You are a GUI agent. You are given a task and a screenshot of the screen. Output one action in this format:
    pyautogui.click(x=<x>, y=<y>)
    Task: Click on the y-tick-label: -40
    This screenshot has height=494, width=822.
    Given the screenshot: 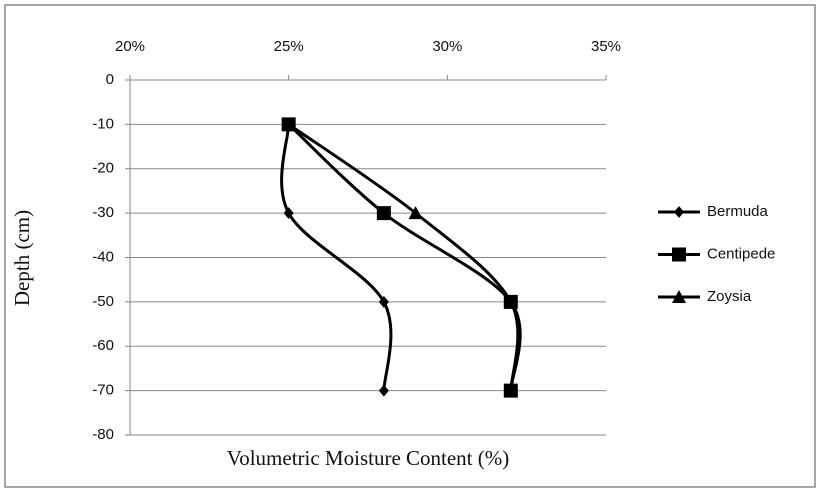 What is the action you would take?
    pyautogui.click(x=103, y=256)
    